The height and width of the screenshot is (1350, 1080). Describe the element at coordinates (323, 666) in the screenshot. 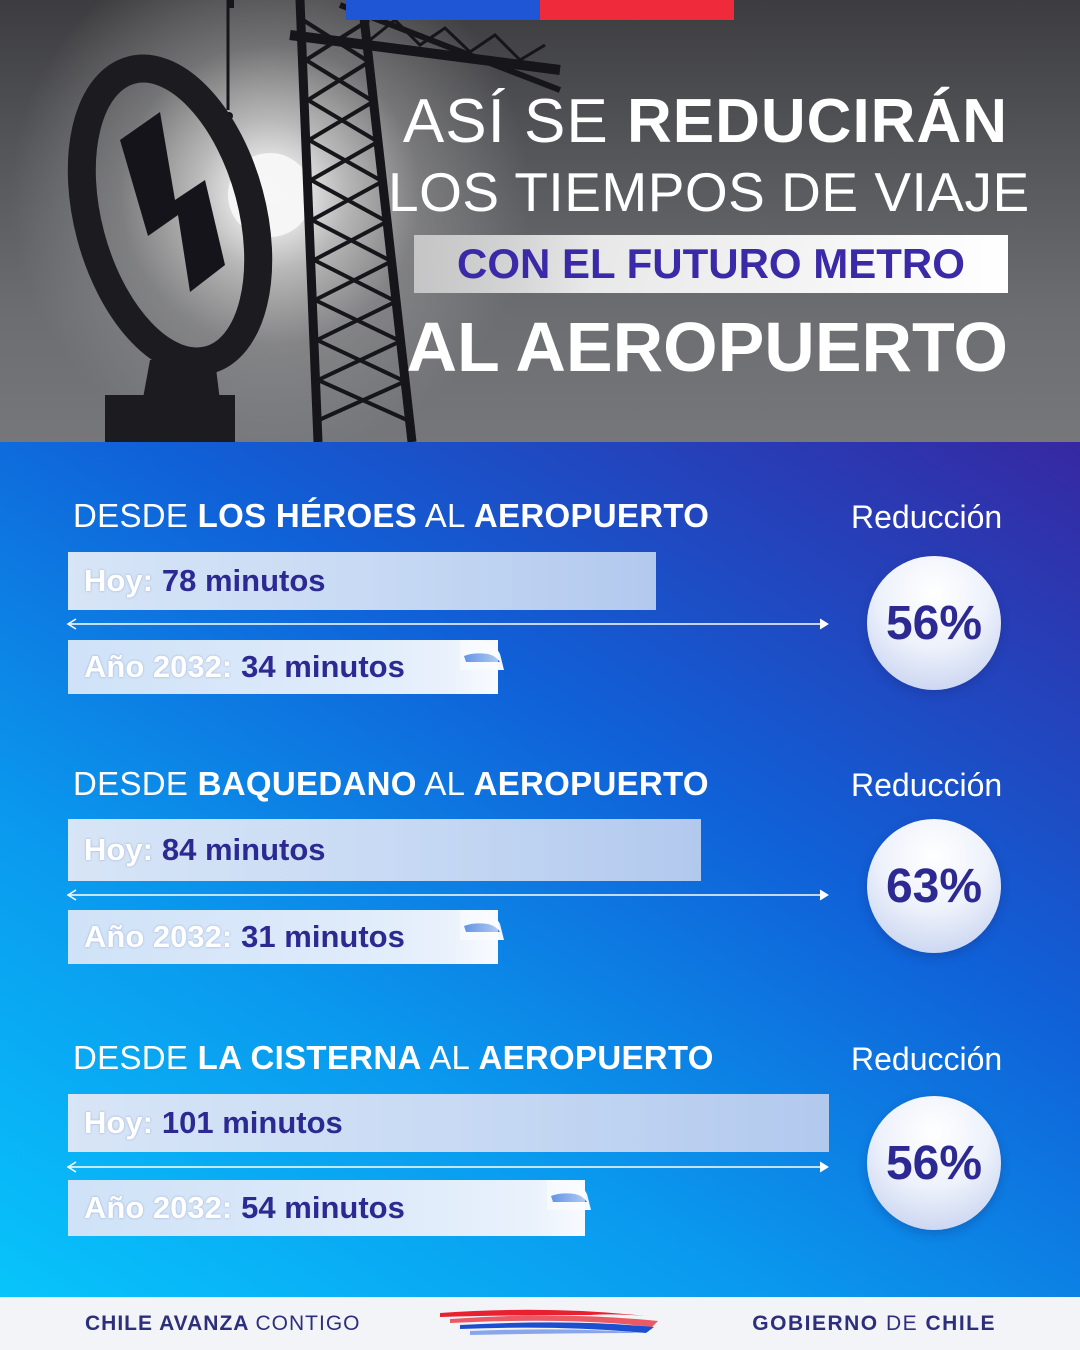

I see `bar-future-value: 34 minutos` at that location.